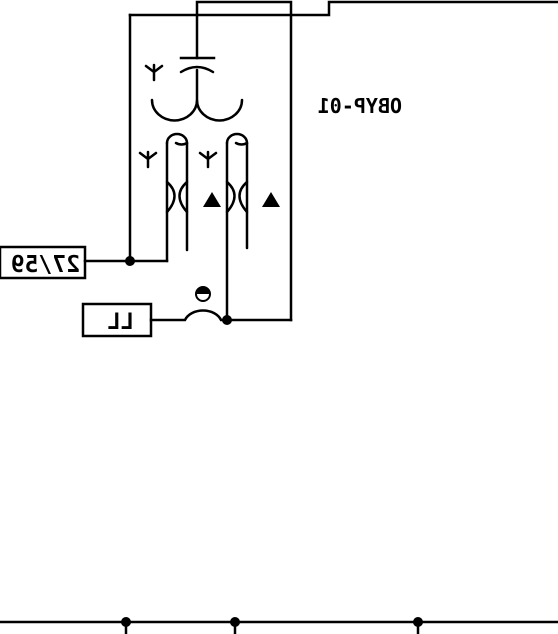  I want to click on bottom-bus, so click(279, 625).